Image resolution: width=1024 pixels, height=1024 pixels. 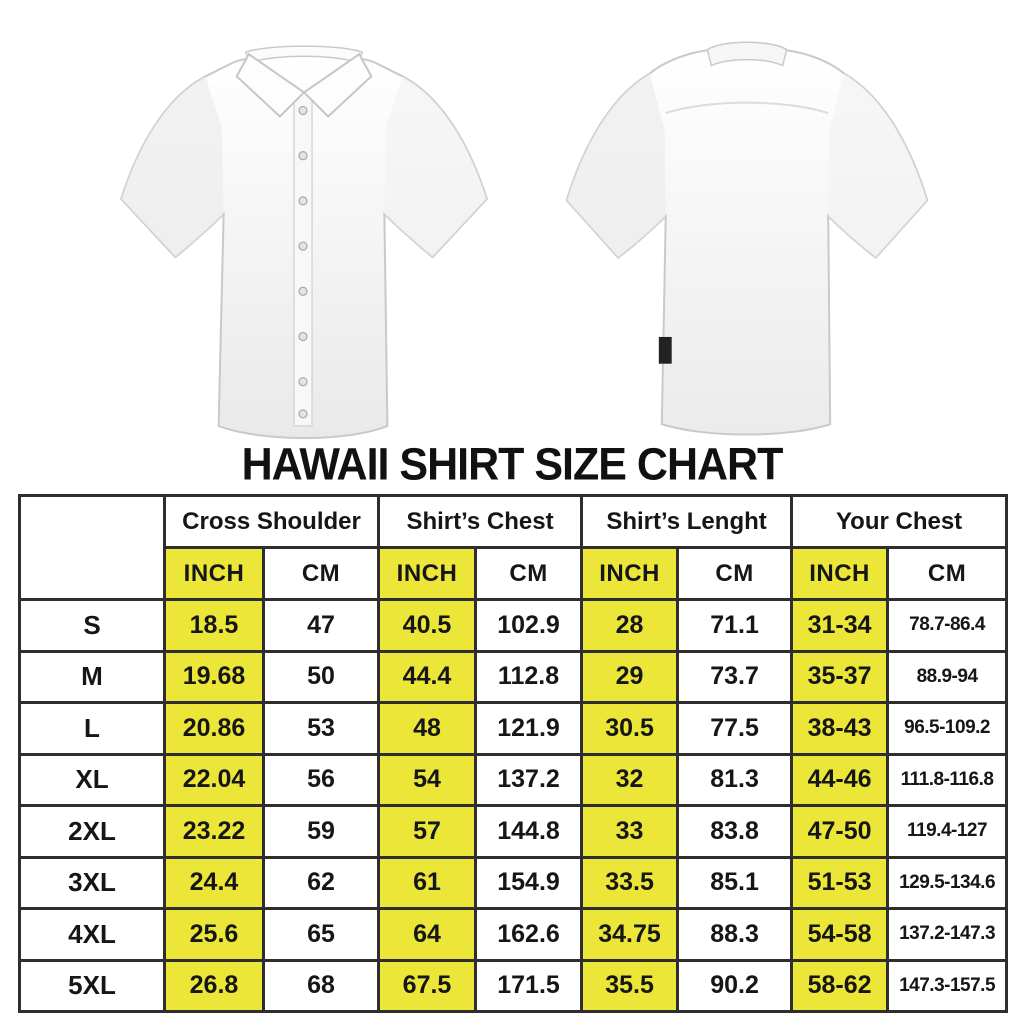 I want to click on cell: 59, so click(x=321, y=831).